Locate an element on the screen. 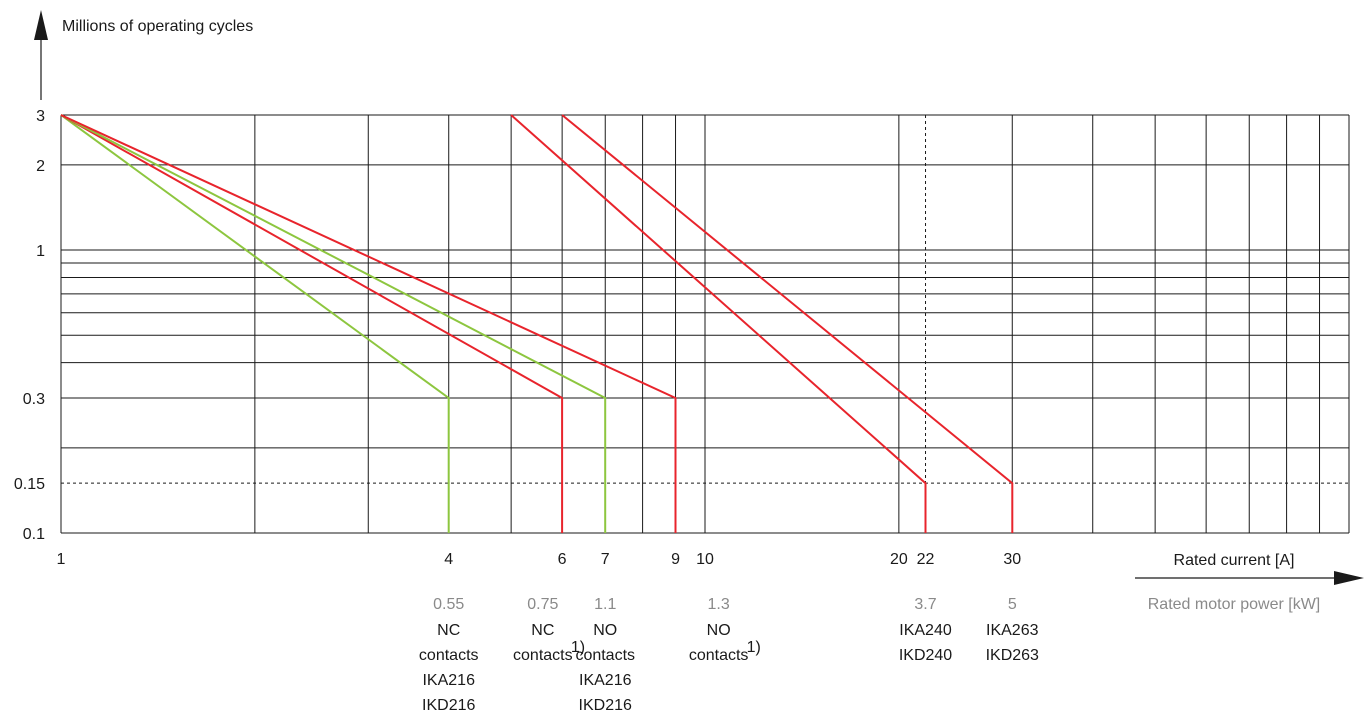 The image size is (1368, 713). x-tick-label: 30 is located at coordinates (1012, 559).